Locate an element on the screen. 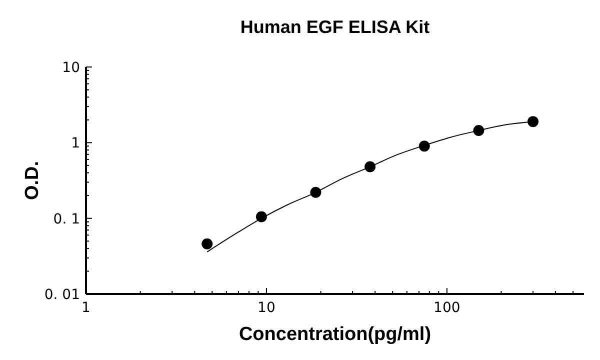  y-tick-label: 1 is located at coordinates (75, 144).